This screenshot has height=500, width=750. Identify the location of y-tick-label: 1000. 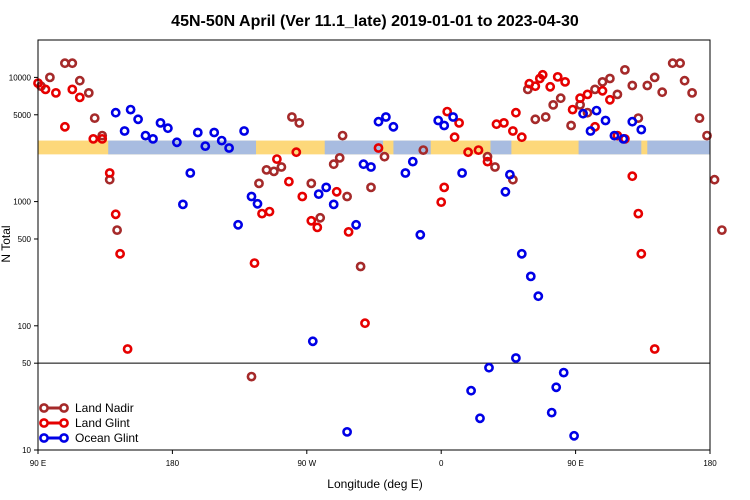
(22, 202).